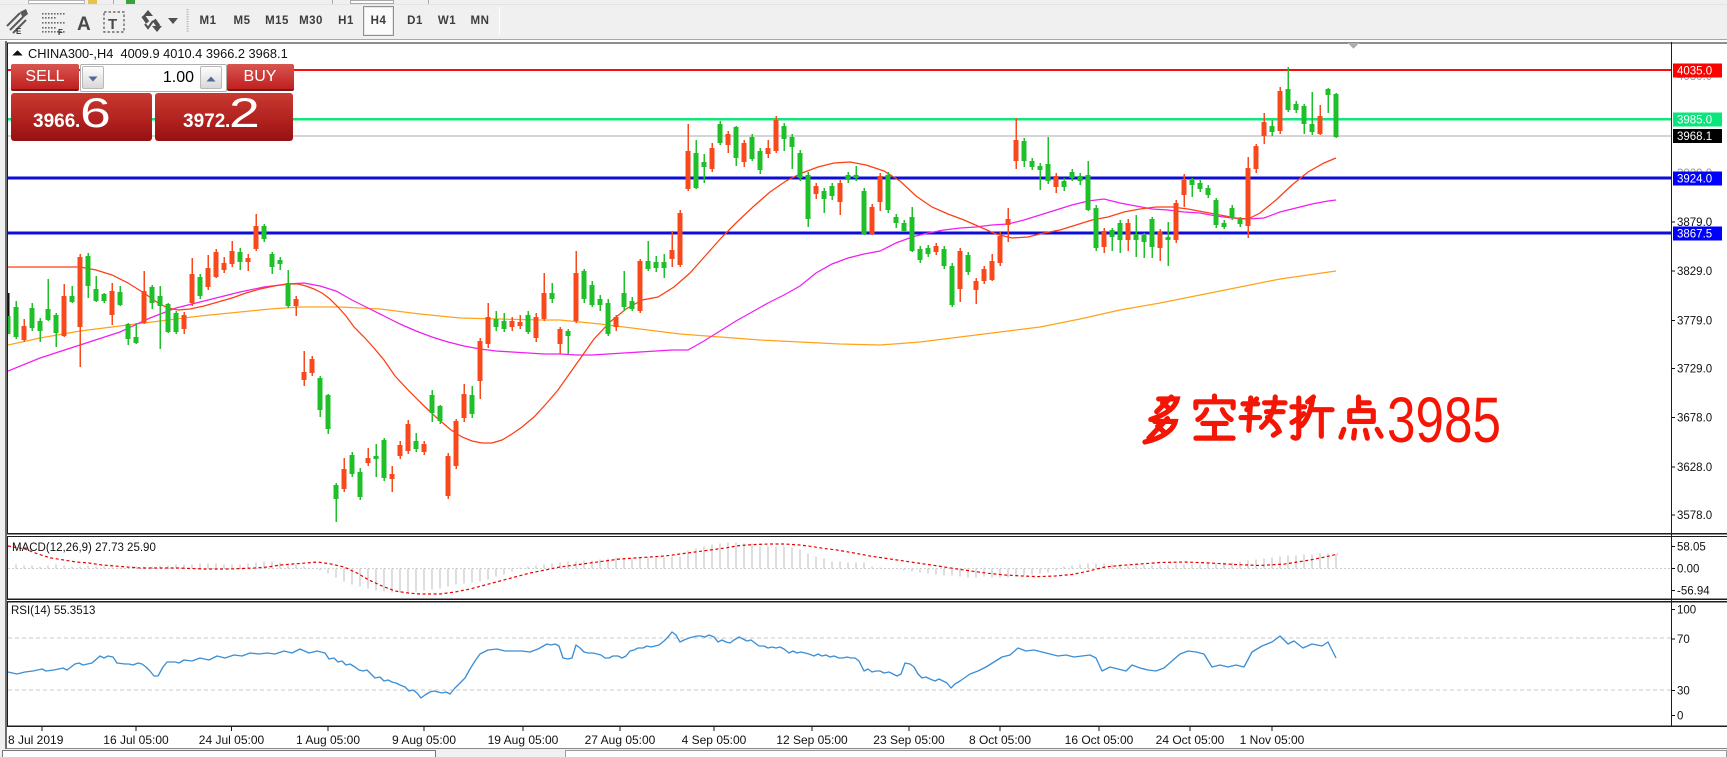 The width and height of the screenshot is (1727, 757). What do you see at coordinates (36, 740) in the screenshot?
I see `svg-text: 8 Jul 2019` at bounding box center [36, 740].